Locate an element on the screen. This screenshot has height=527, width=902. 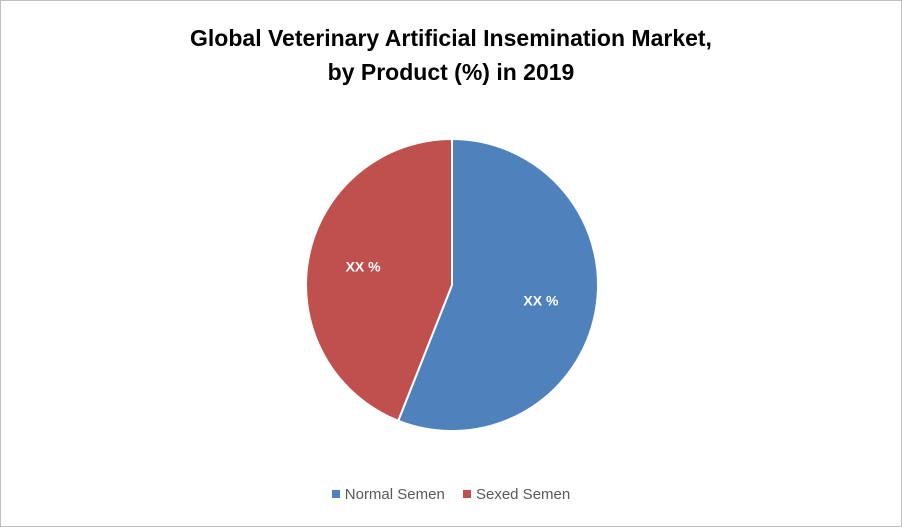
legend-label-normal-semen: Normal Semen is located at coordinates (394, 494).